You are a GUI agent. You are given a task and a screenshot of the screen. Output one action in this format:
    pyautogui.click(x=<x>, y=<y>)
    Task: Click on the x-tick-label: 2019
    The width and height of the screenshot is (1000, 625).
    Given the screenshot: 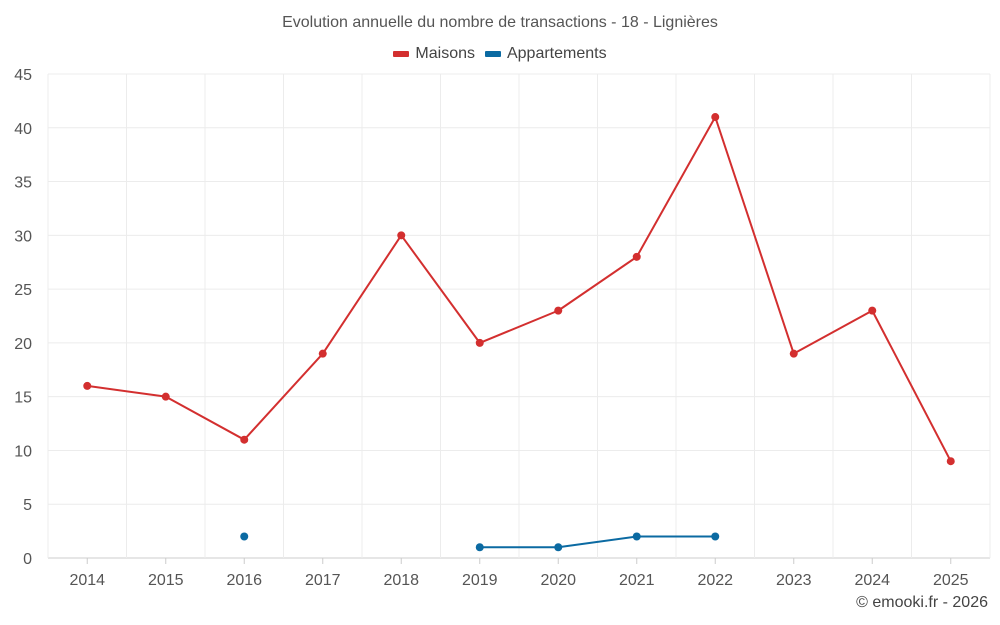 What is the action you would take?
    pyautogui.click(x=480, y=580)
    